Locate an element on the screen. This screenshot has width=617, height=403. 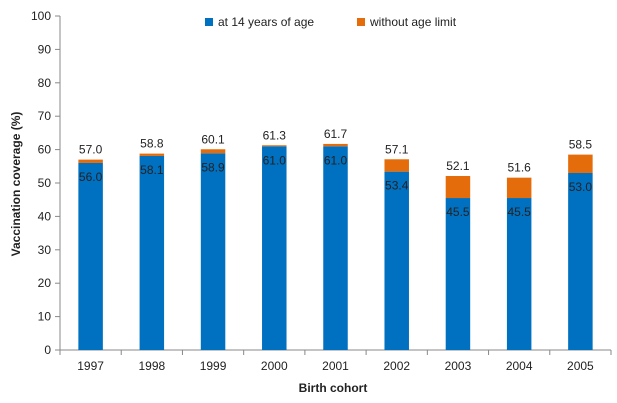
y-axis-title: Vaccination coverage (%) is located at coordinates (16, 184).